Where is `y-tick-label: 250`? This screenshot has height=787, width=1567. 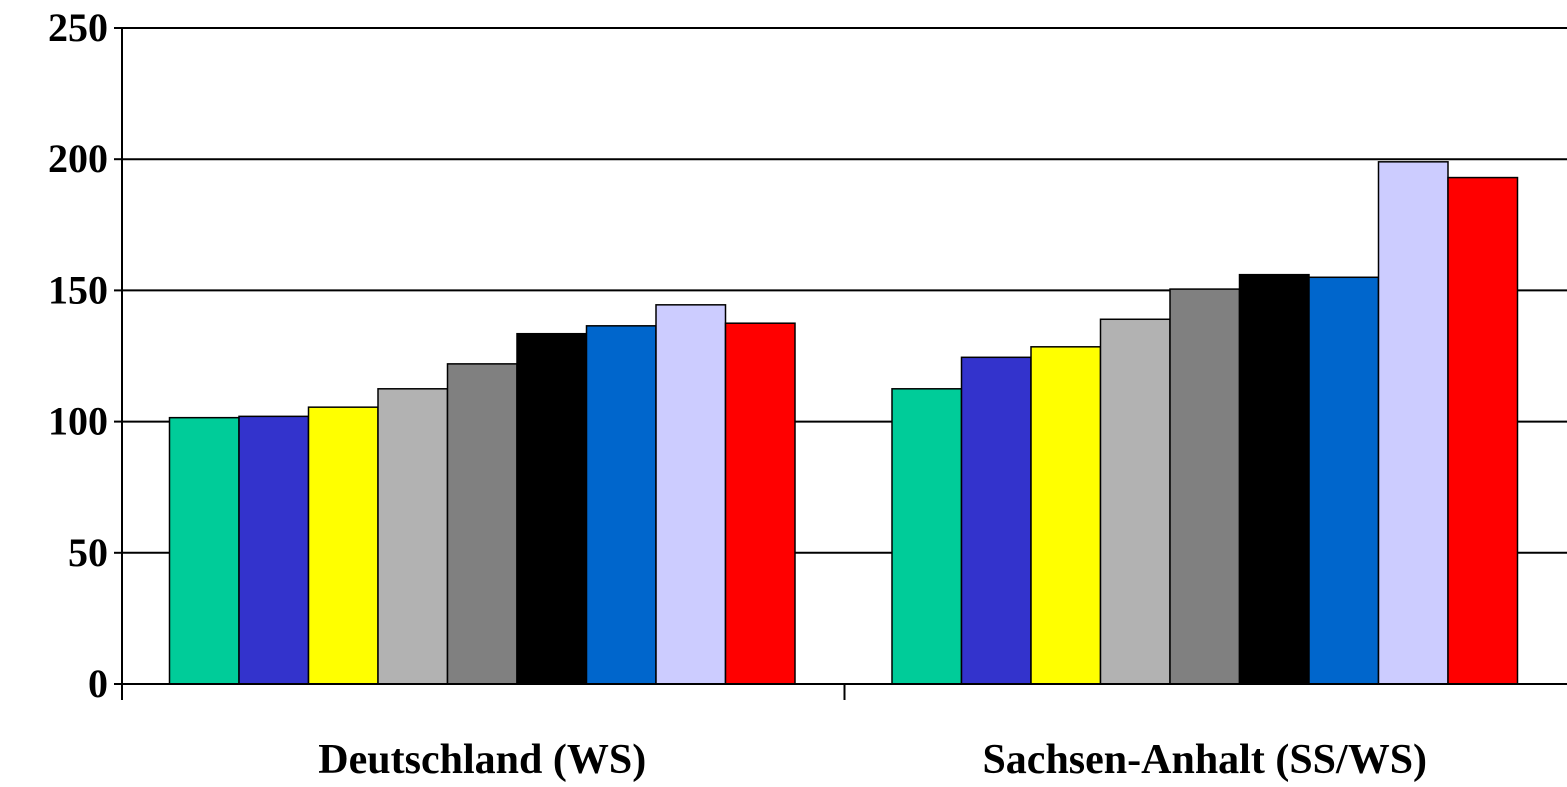
y-tick-label: 250 is located at coordinates (78, 27).